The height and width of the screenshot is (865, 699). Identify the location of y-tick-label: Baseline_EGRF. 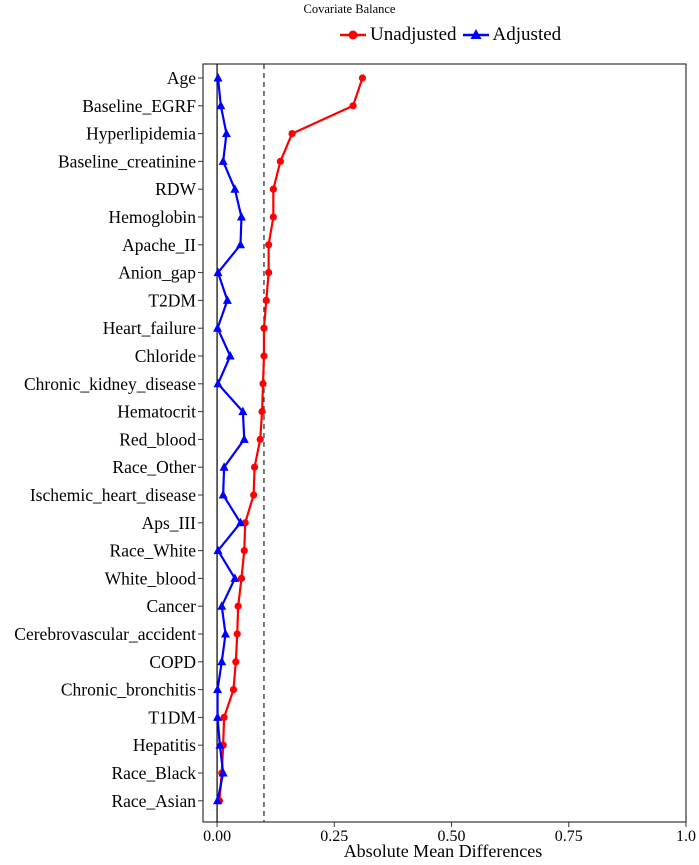
(139, 106).